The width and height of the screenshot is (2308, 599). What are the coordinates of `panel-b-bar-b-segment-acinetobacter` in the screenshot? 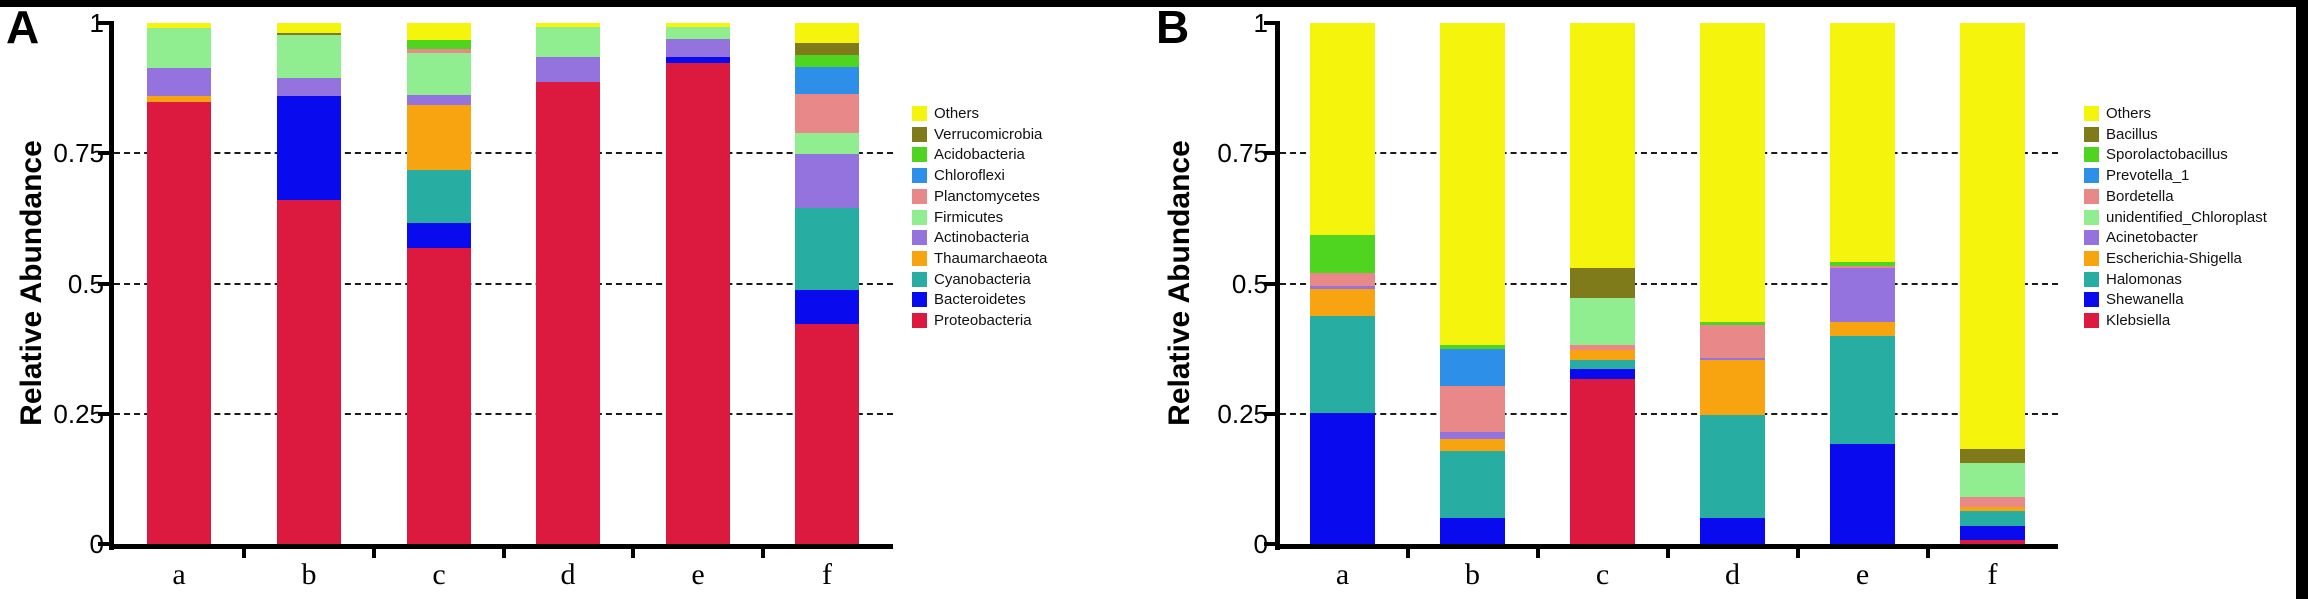 It's located at (1472, 435).